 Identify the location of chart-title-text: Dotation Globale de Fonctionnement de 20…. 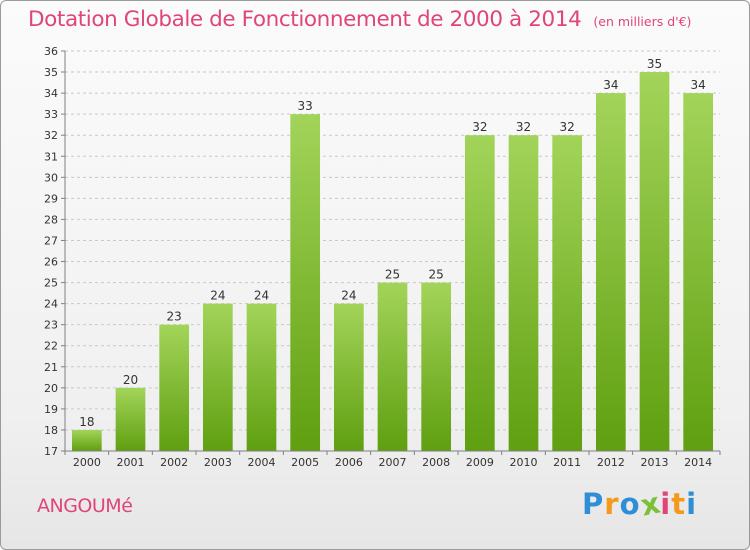
(305, 19).